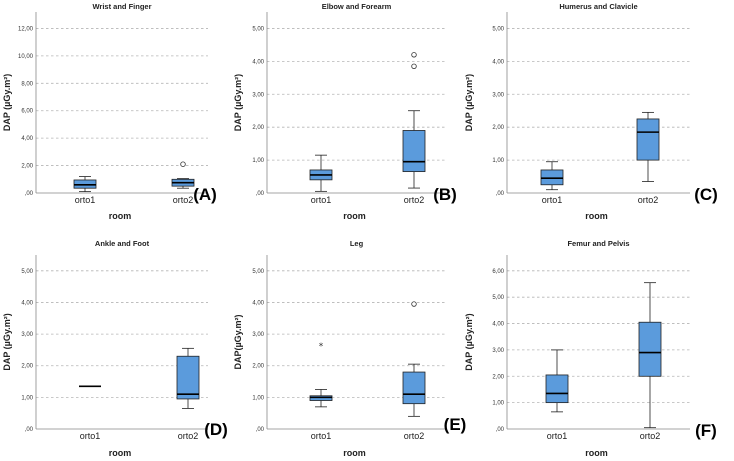 This screenshot has height=461, width=734. I want to click on chart-title: Elbow and Forearm, so click(357, 6).